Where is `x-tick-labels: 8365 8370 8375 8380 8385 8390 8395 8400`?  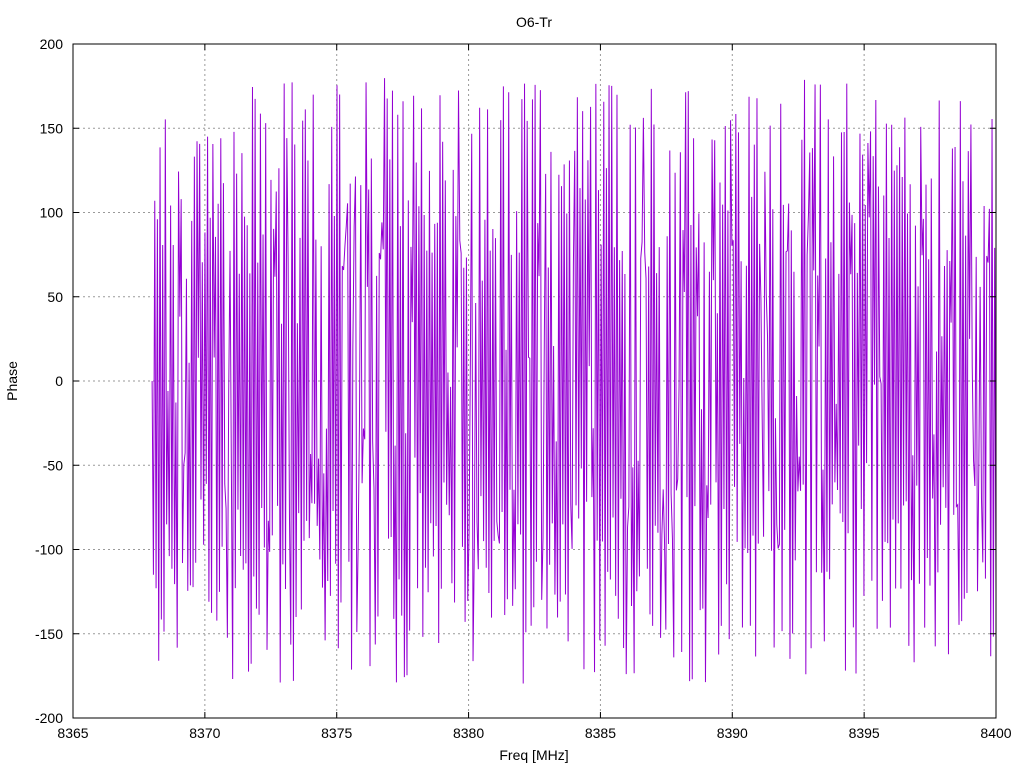 x-tick-labels: 8365 8370 8375 8380 8385 8390 8395 8400 is located at coordinates (534, 733).